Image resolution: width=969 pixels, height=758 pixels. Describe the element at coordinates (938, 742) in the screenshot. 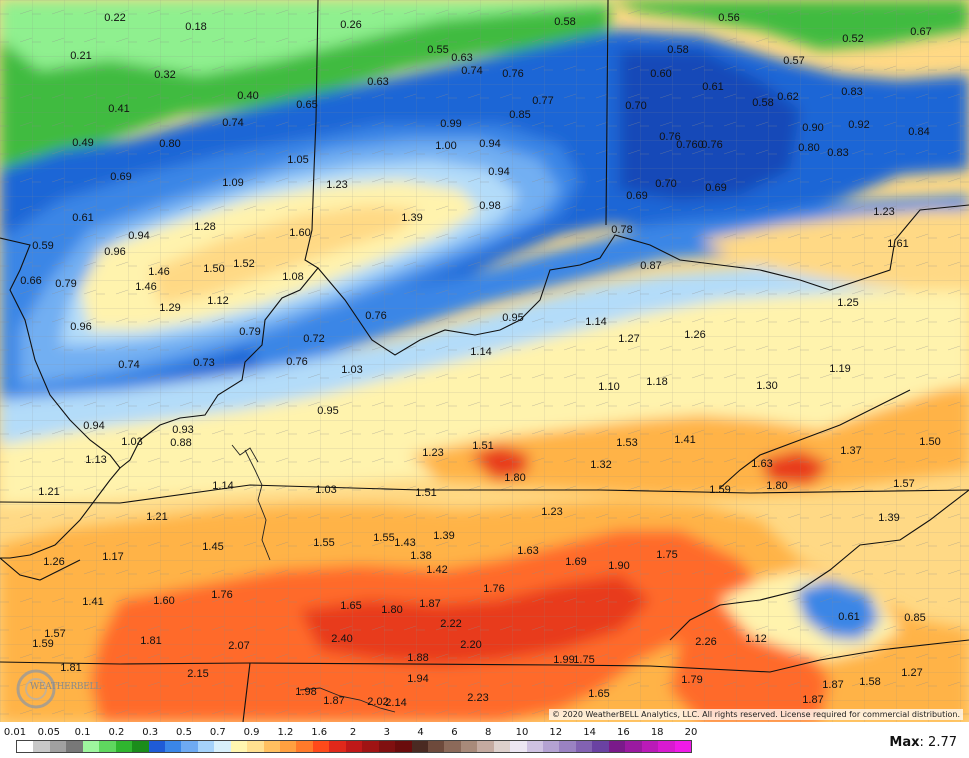

I see `max-number: : 2.77` at that location.